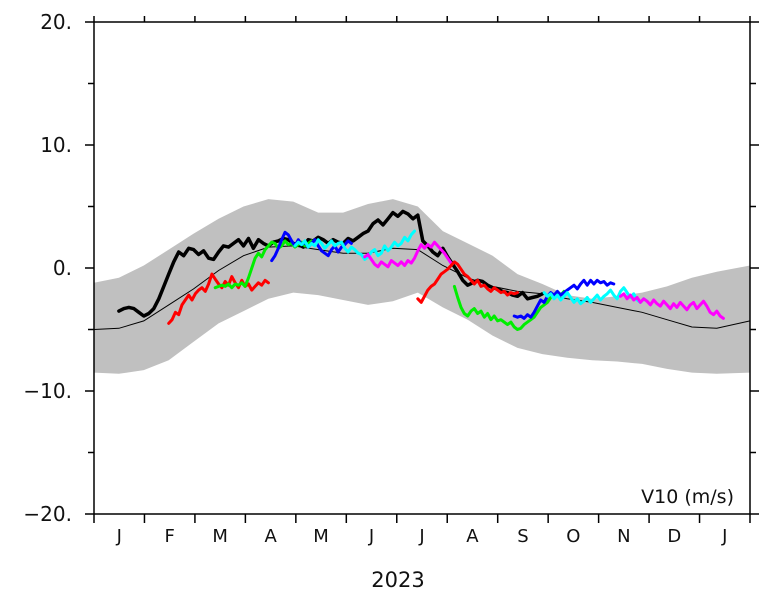  I want to click on y-tick-label: −10., so click(47, 391).